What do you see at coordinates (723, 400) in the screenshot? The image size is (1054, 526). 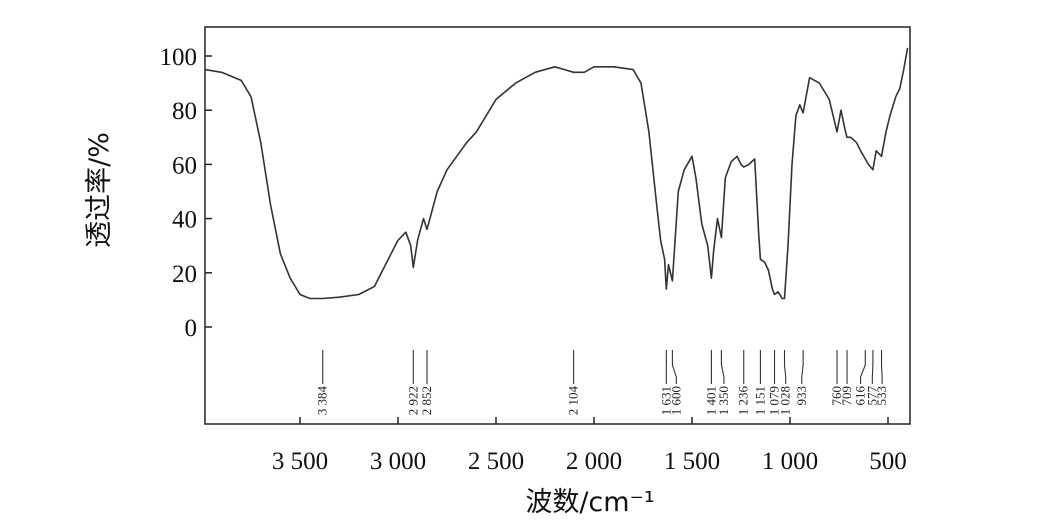 I see `peak-label: 1 350` at bounding box center [723, 400].